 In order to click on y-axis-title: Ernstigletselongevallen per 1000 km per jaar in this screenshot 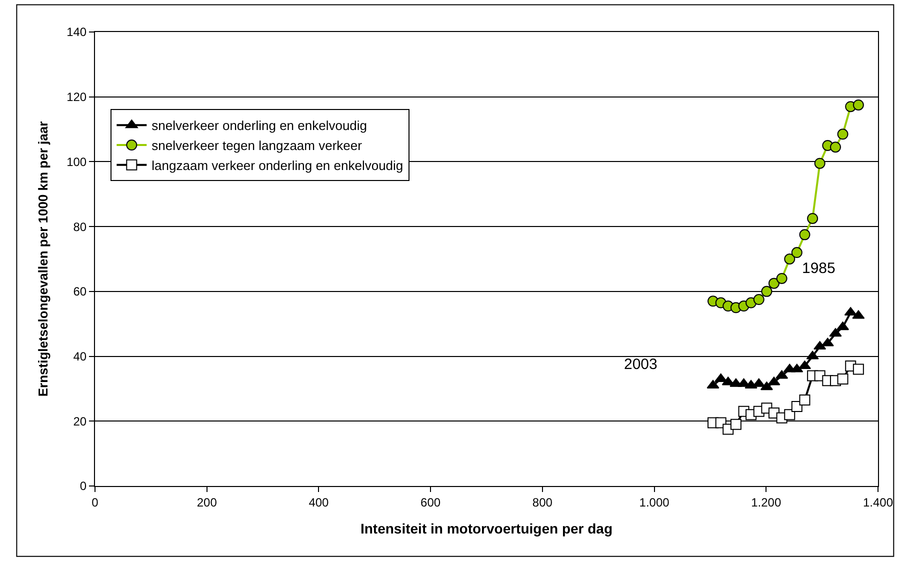, I will do `click(43, 259)`.